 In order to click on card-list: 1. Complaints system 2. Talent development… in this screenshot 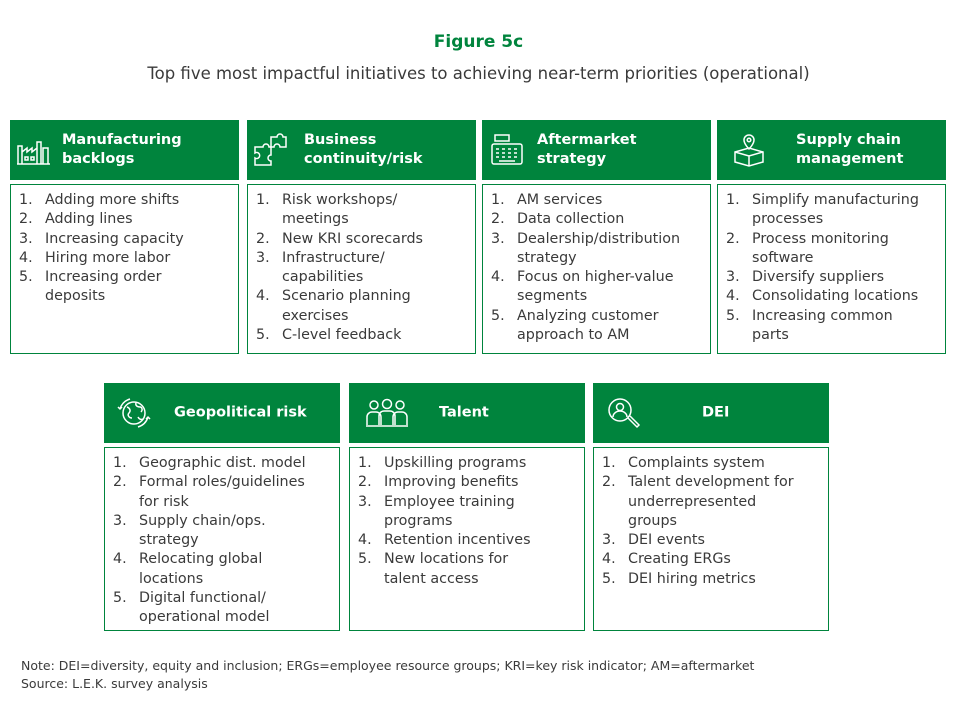, I will do `click(711, 539)`.